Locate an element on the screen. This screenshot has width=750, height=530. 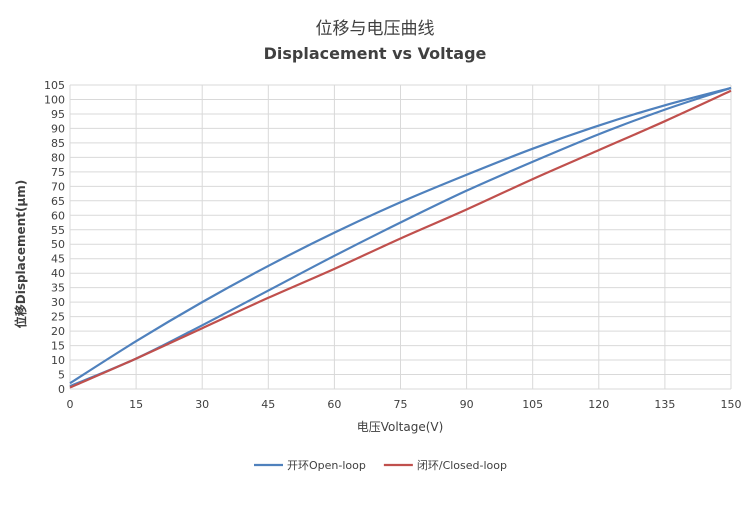
y-tick-label: 85 is located at coordinates (58, 143).